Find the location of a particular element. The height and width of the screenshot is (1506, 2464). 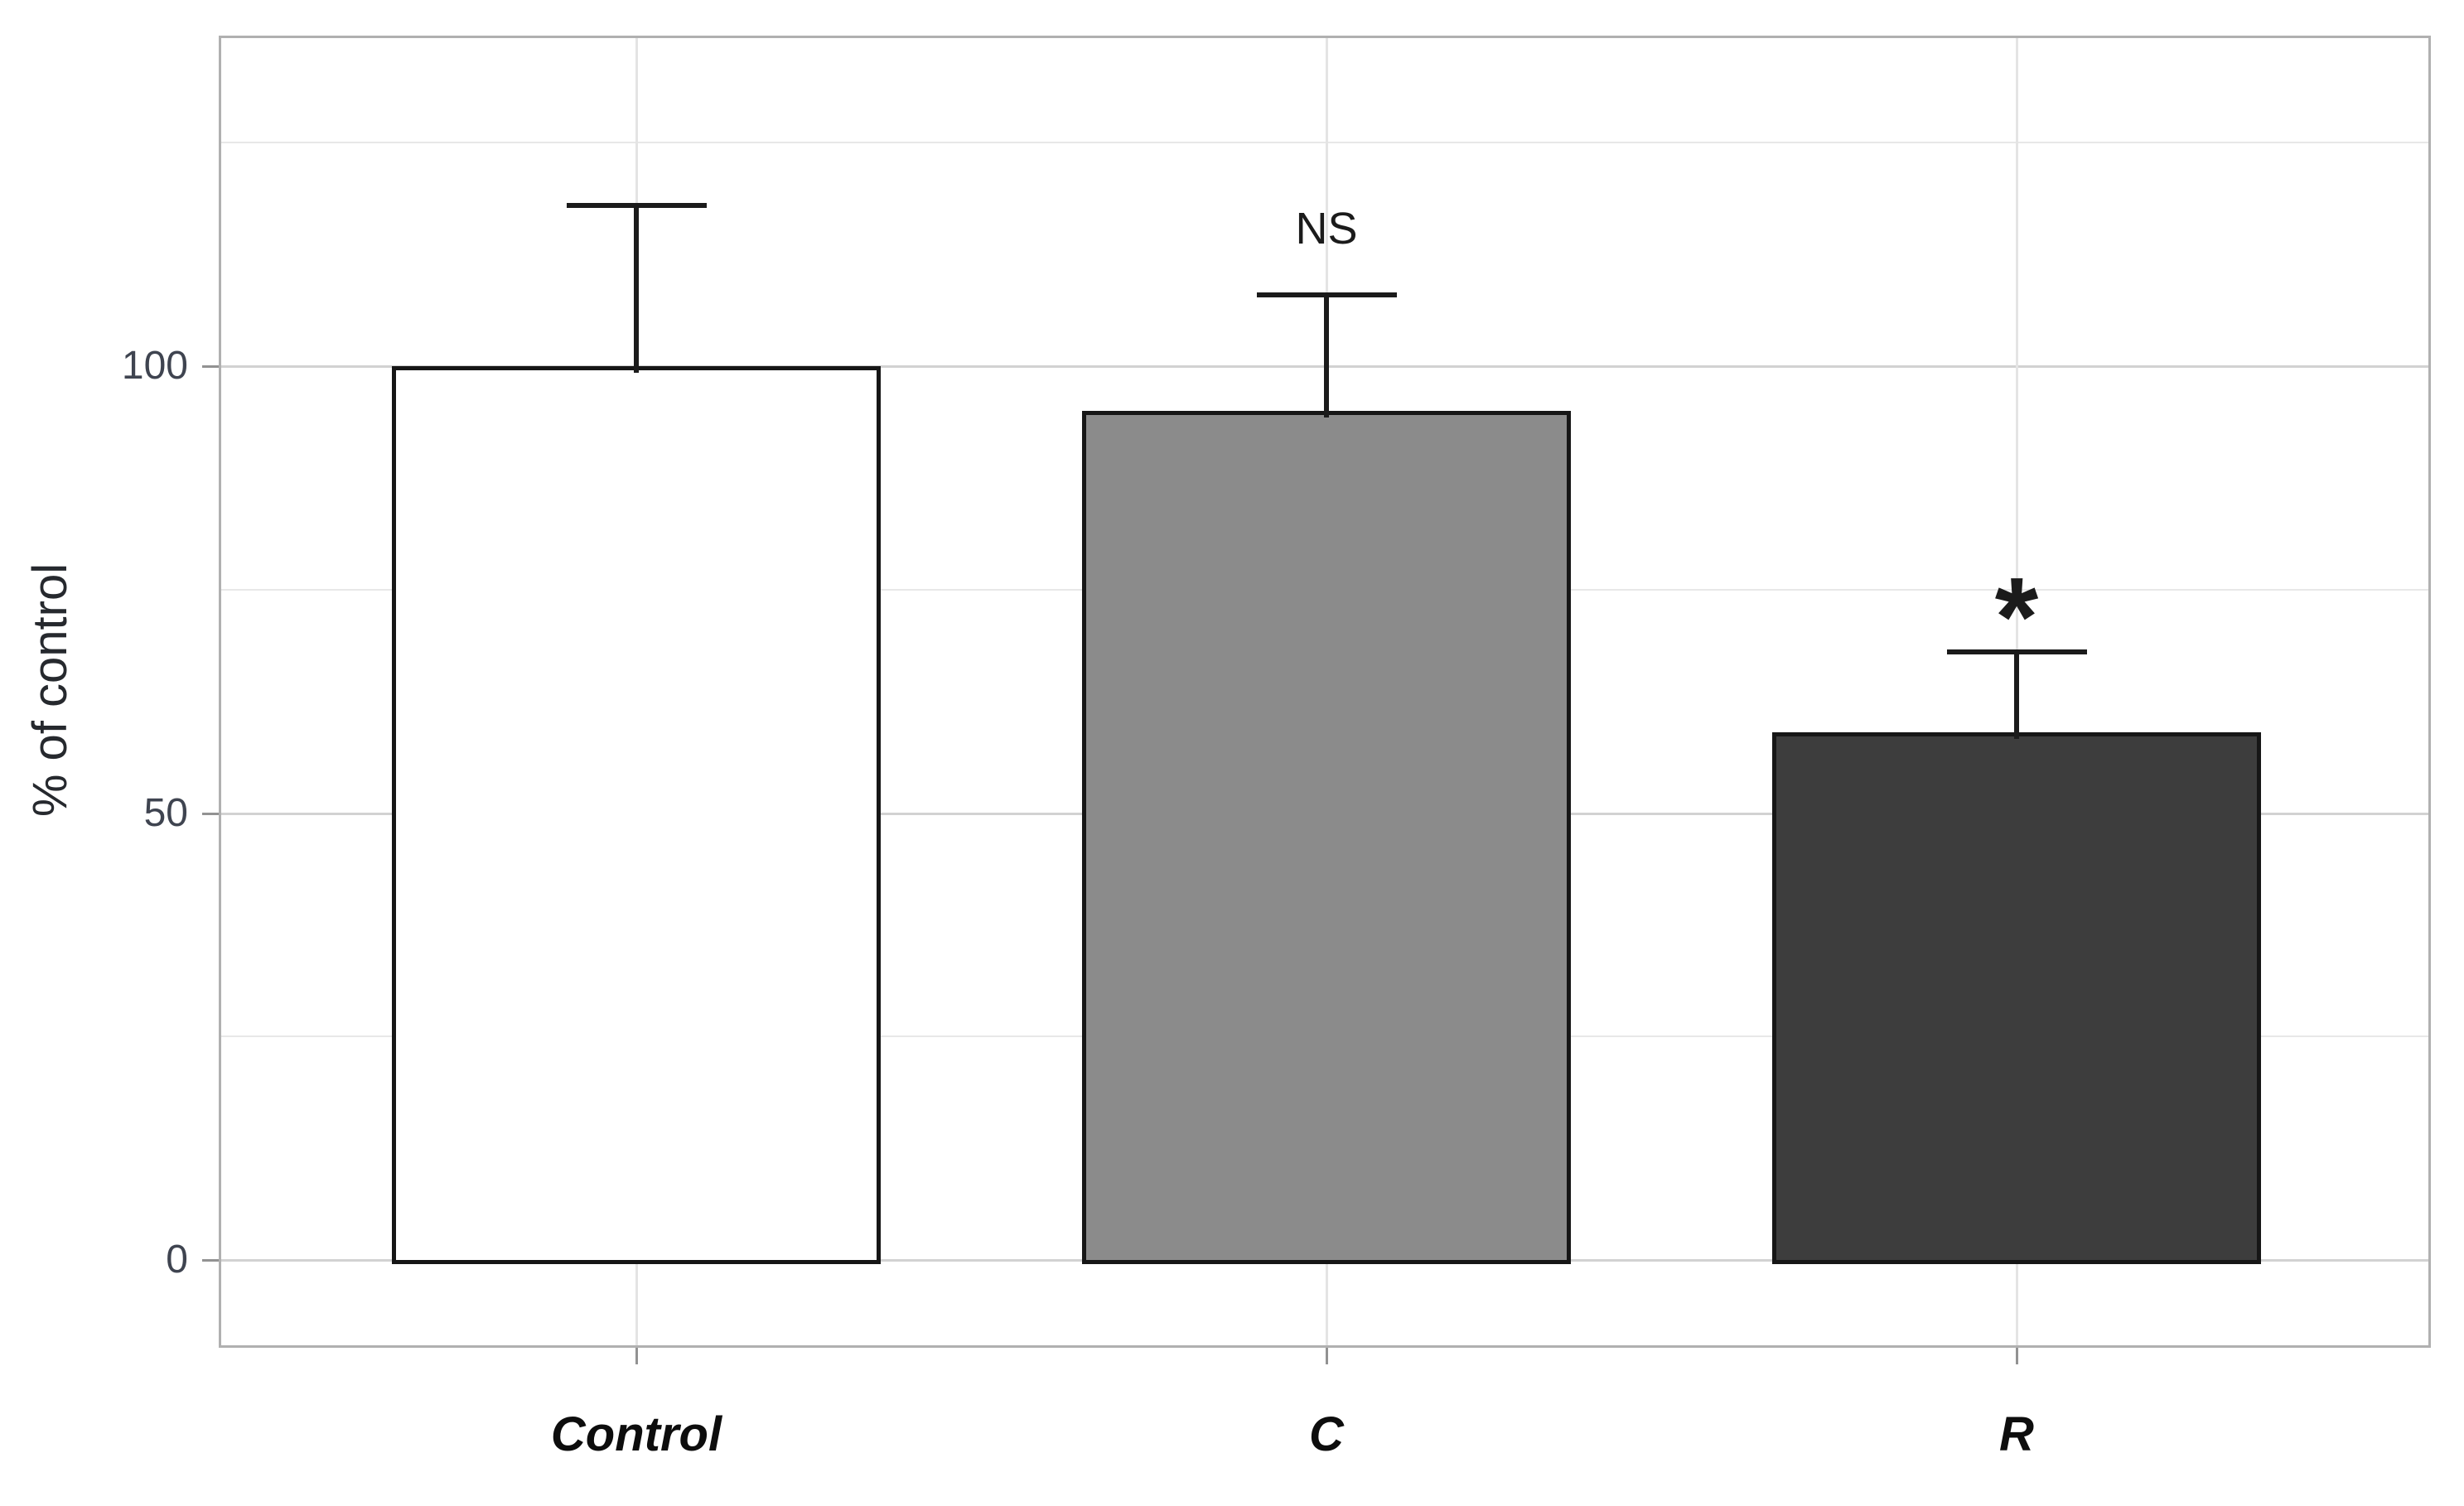

y-axis-tick-label-0: 0 is located at coordinates (177, 1260).